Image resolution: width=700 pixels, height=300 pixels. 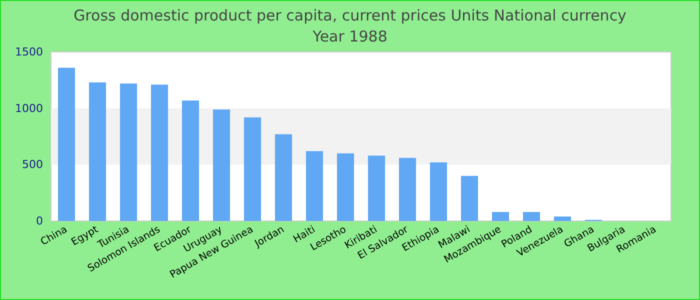 I want to click on y-tick-label: 500, so click(x=32, y=165).